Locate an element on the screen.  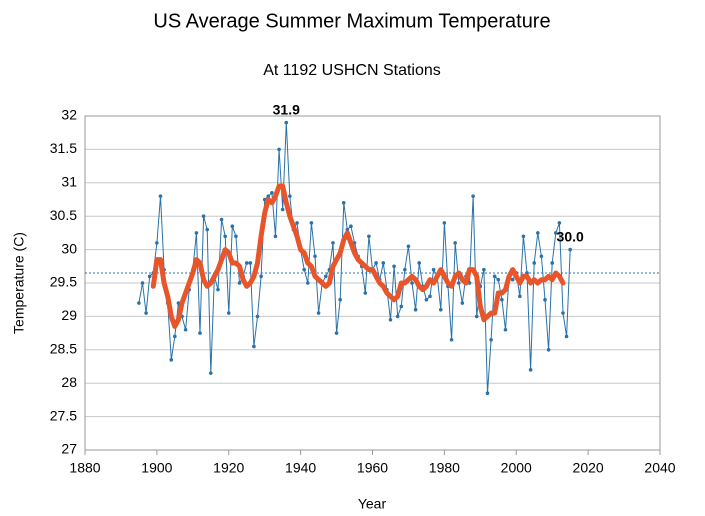
x-axis-label: Year is located at coordinates (372, 504).